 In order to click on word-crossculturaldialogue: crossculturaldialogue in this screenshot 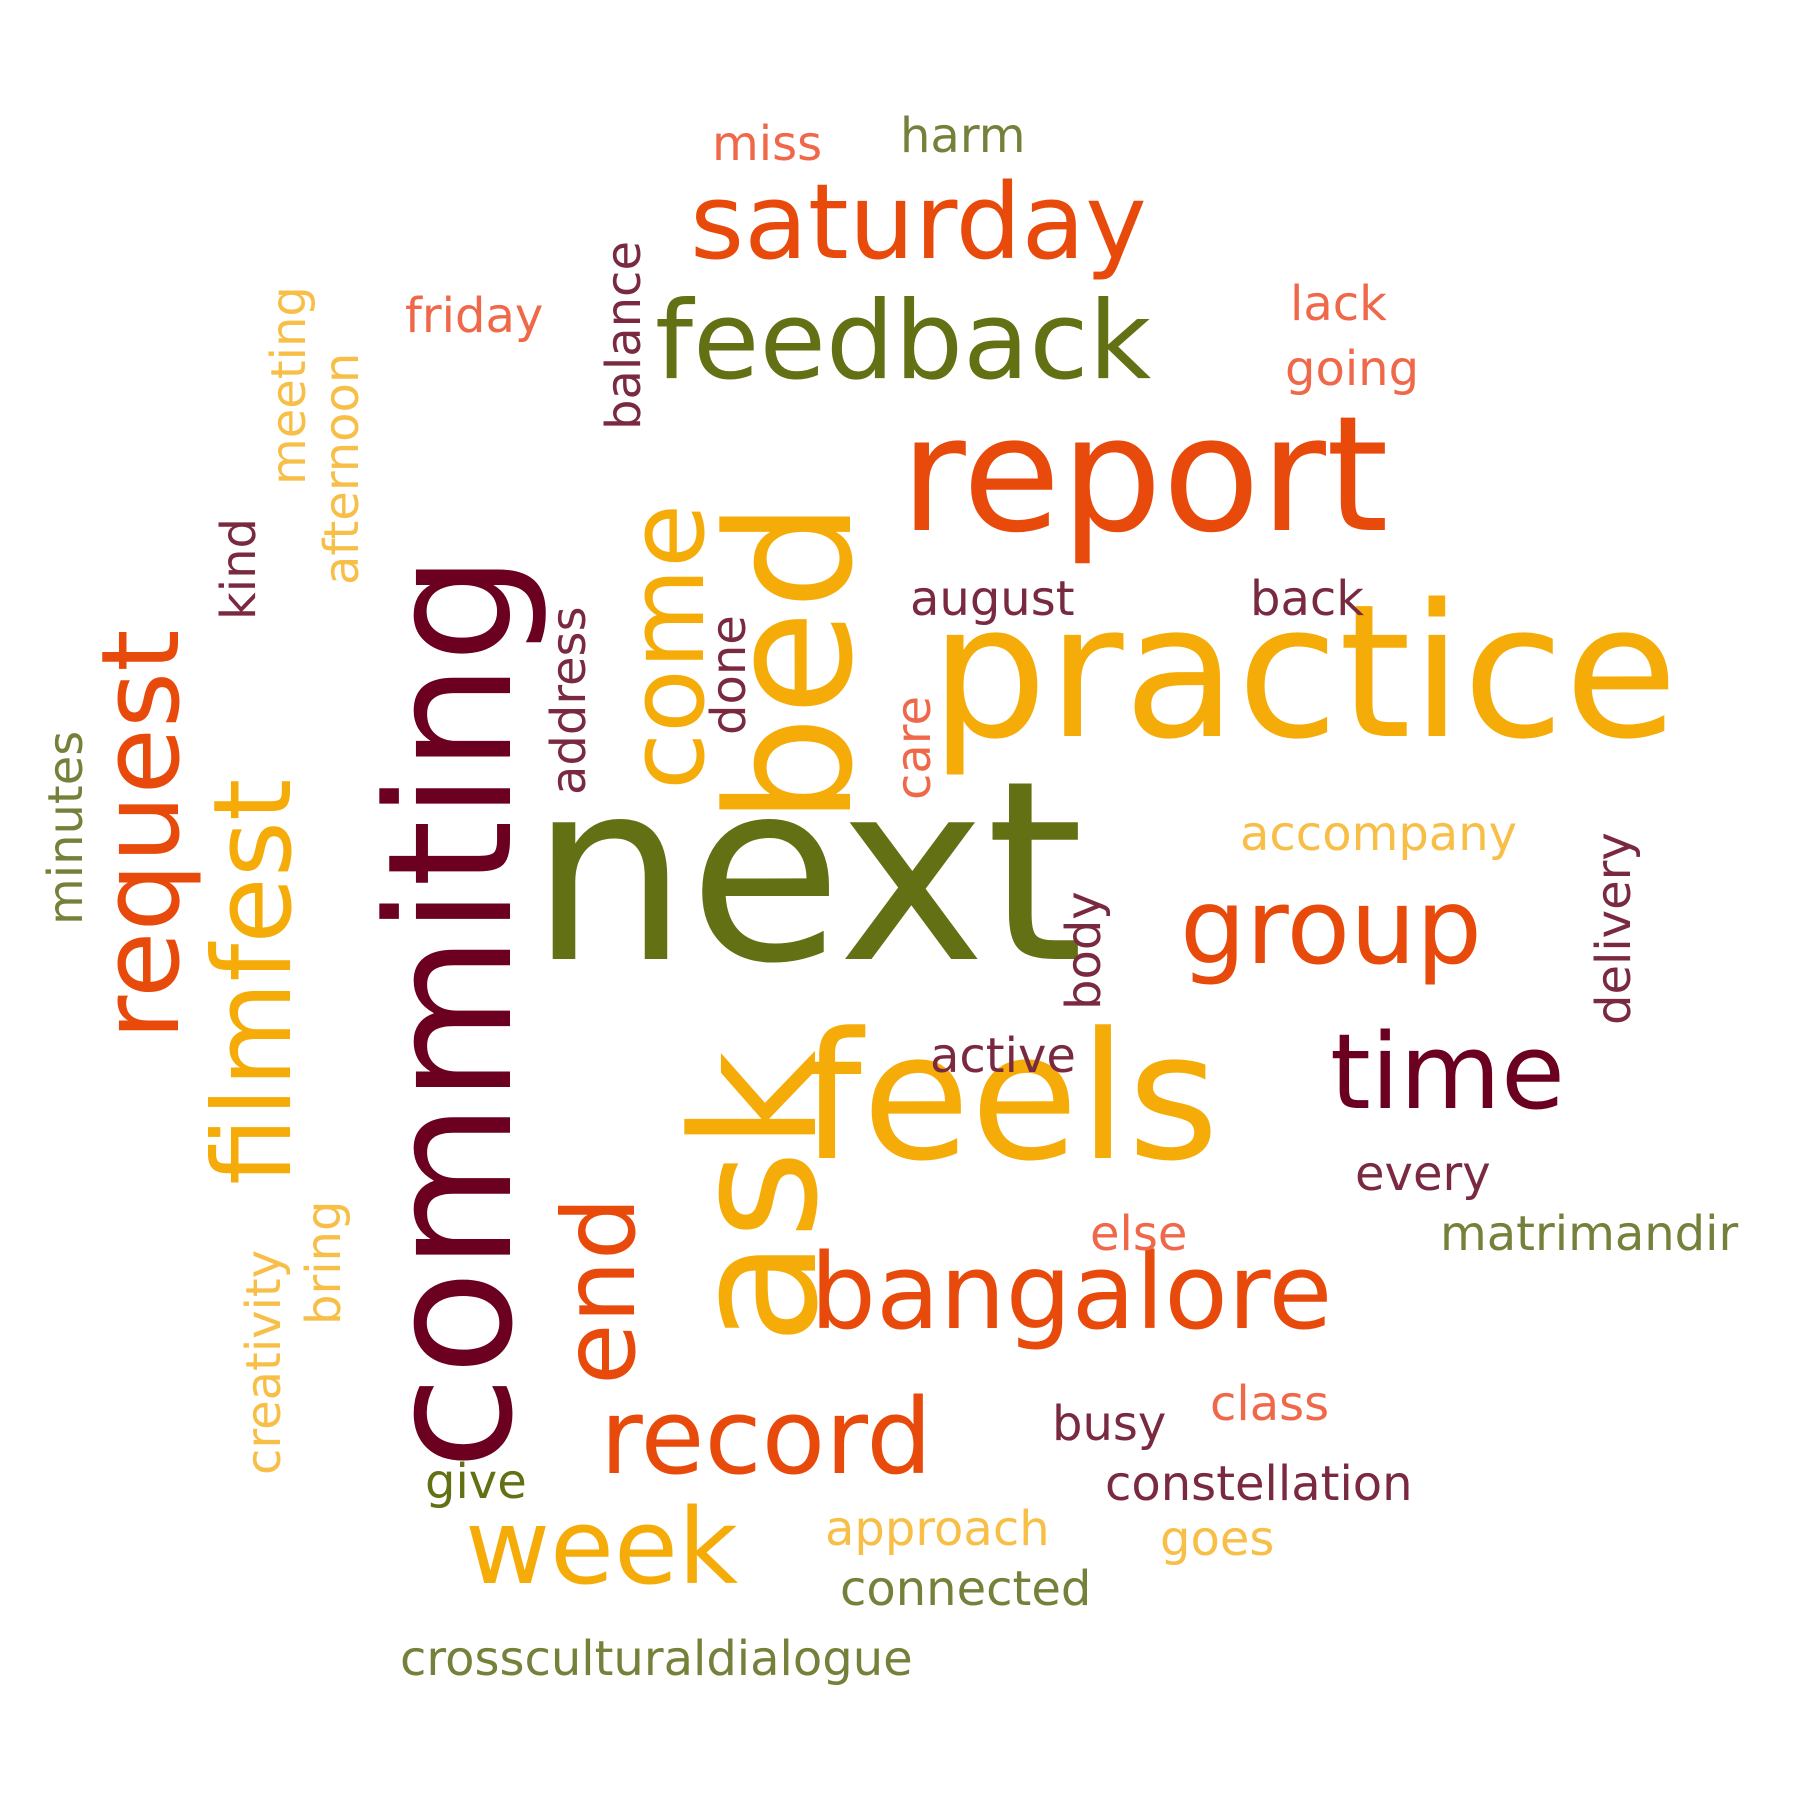, I will do `click(656, 1659)`.